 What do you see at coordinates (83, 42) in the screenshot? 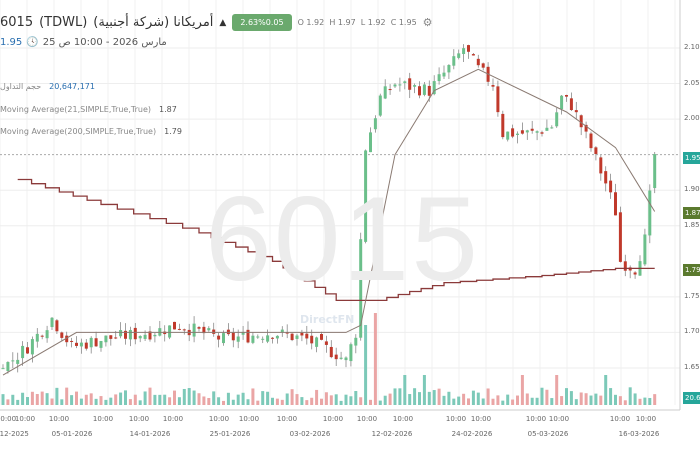
I see `last-price-row: 1.95 🕓 25 مارس 2026 - 10:00 ص` at bounding box center [83, 42].